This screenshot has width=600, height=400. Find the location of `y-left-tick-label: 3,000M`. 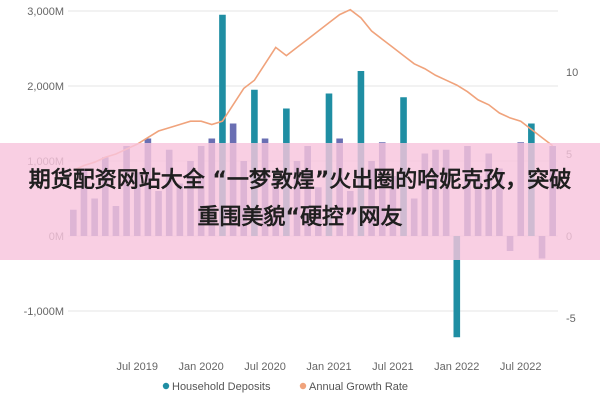

y-left-tick-label: 3,000M is located at coordinates (45, 12).